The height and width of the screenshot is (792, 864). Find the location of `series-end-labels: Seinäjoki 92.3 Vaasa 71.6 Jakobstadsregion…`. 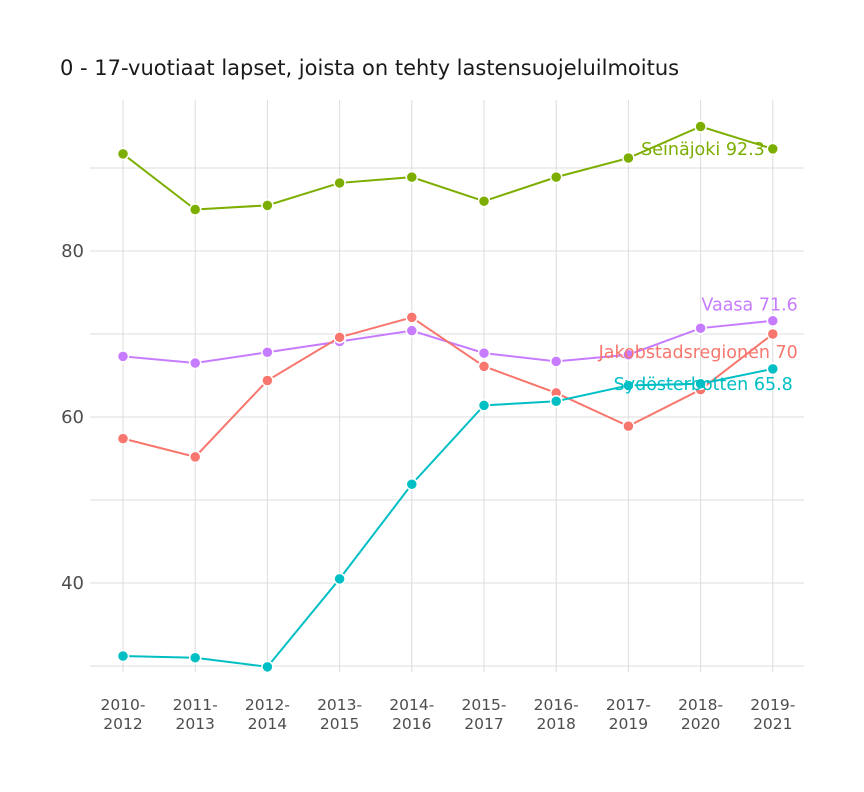

series-end-labels: Seinäjoki 92.3 Vaasa 71.6 Jakobstadsregion… is located at coordinates (698, 267).